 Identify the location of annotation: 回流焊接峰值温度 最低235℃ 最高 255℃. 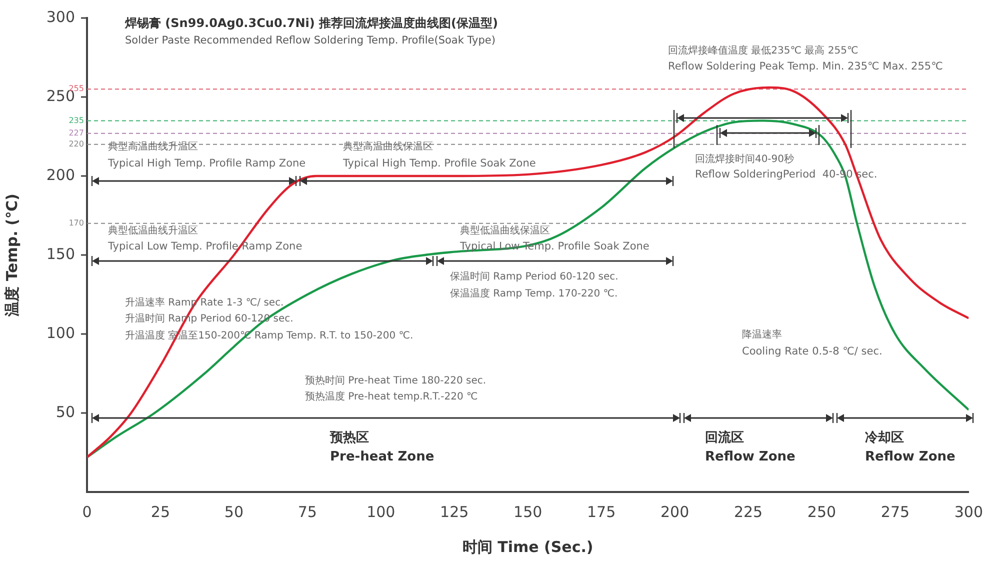
(763, 50).